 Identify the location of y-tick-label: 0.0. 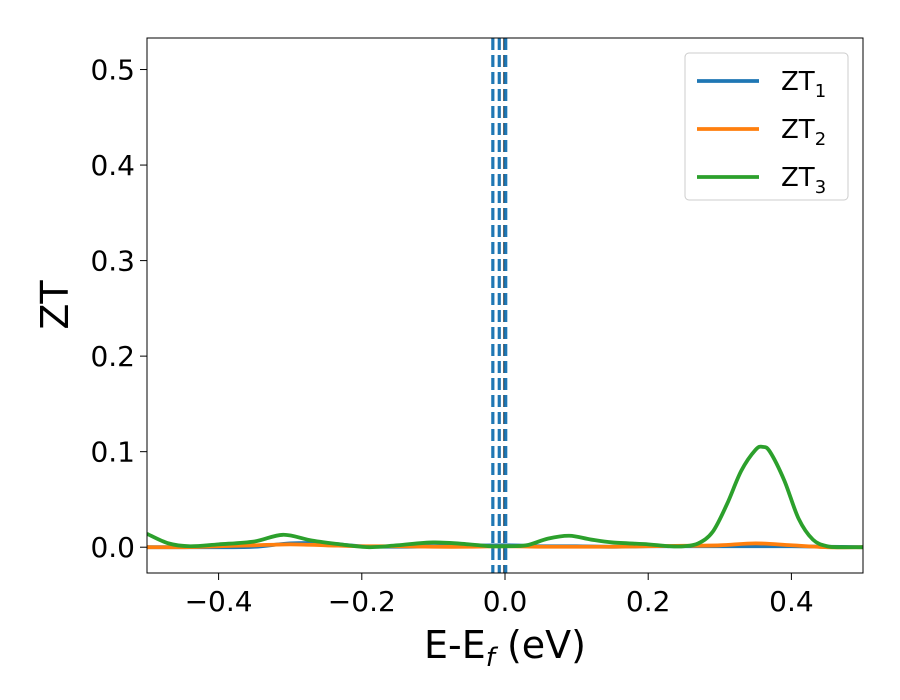
(112, 547).